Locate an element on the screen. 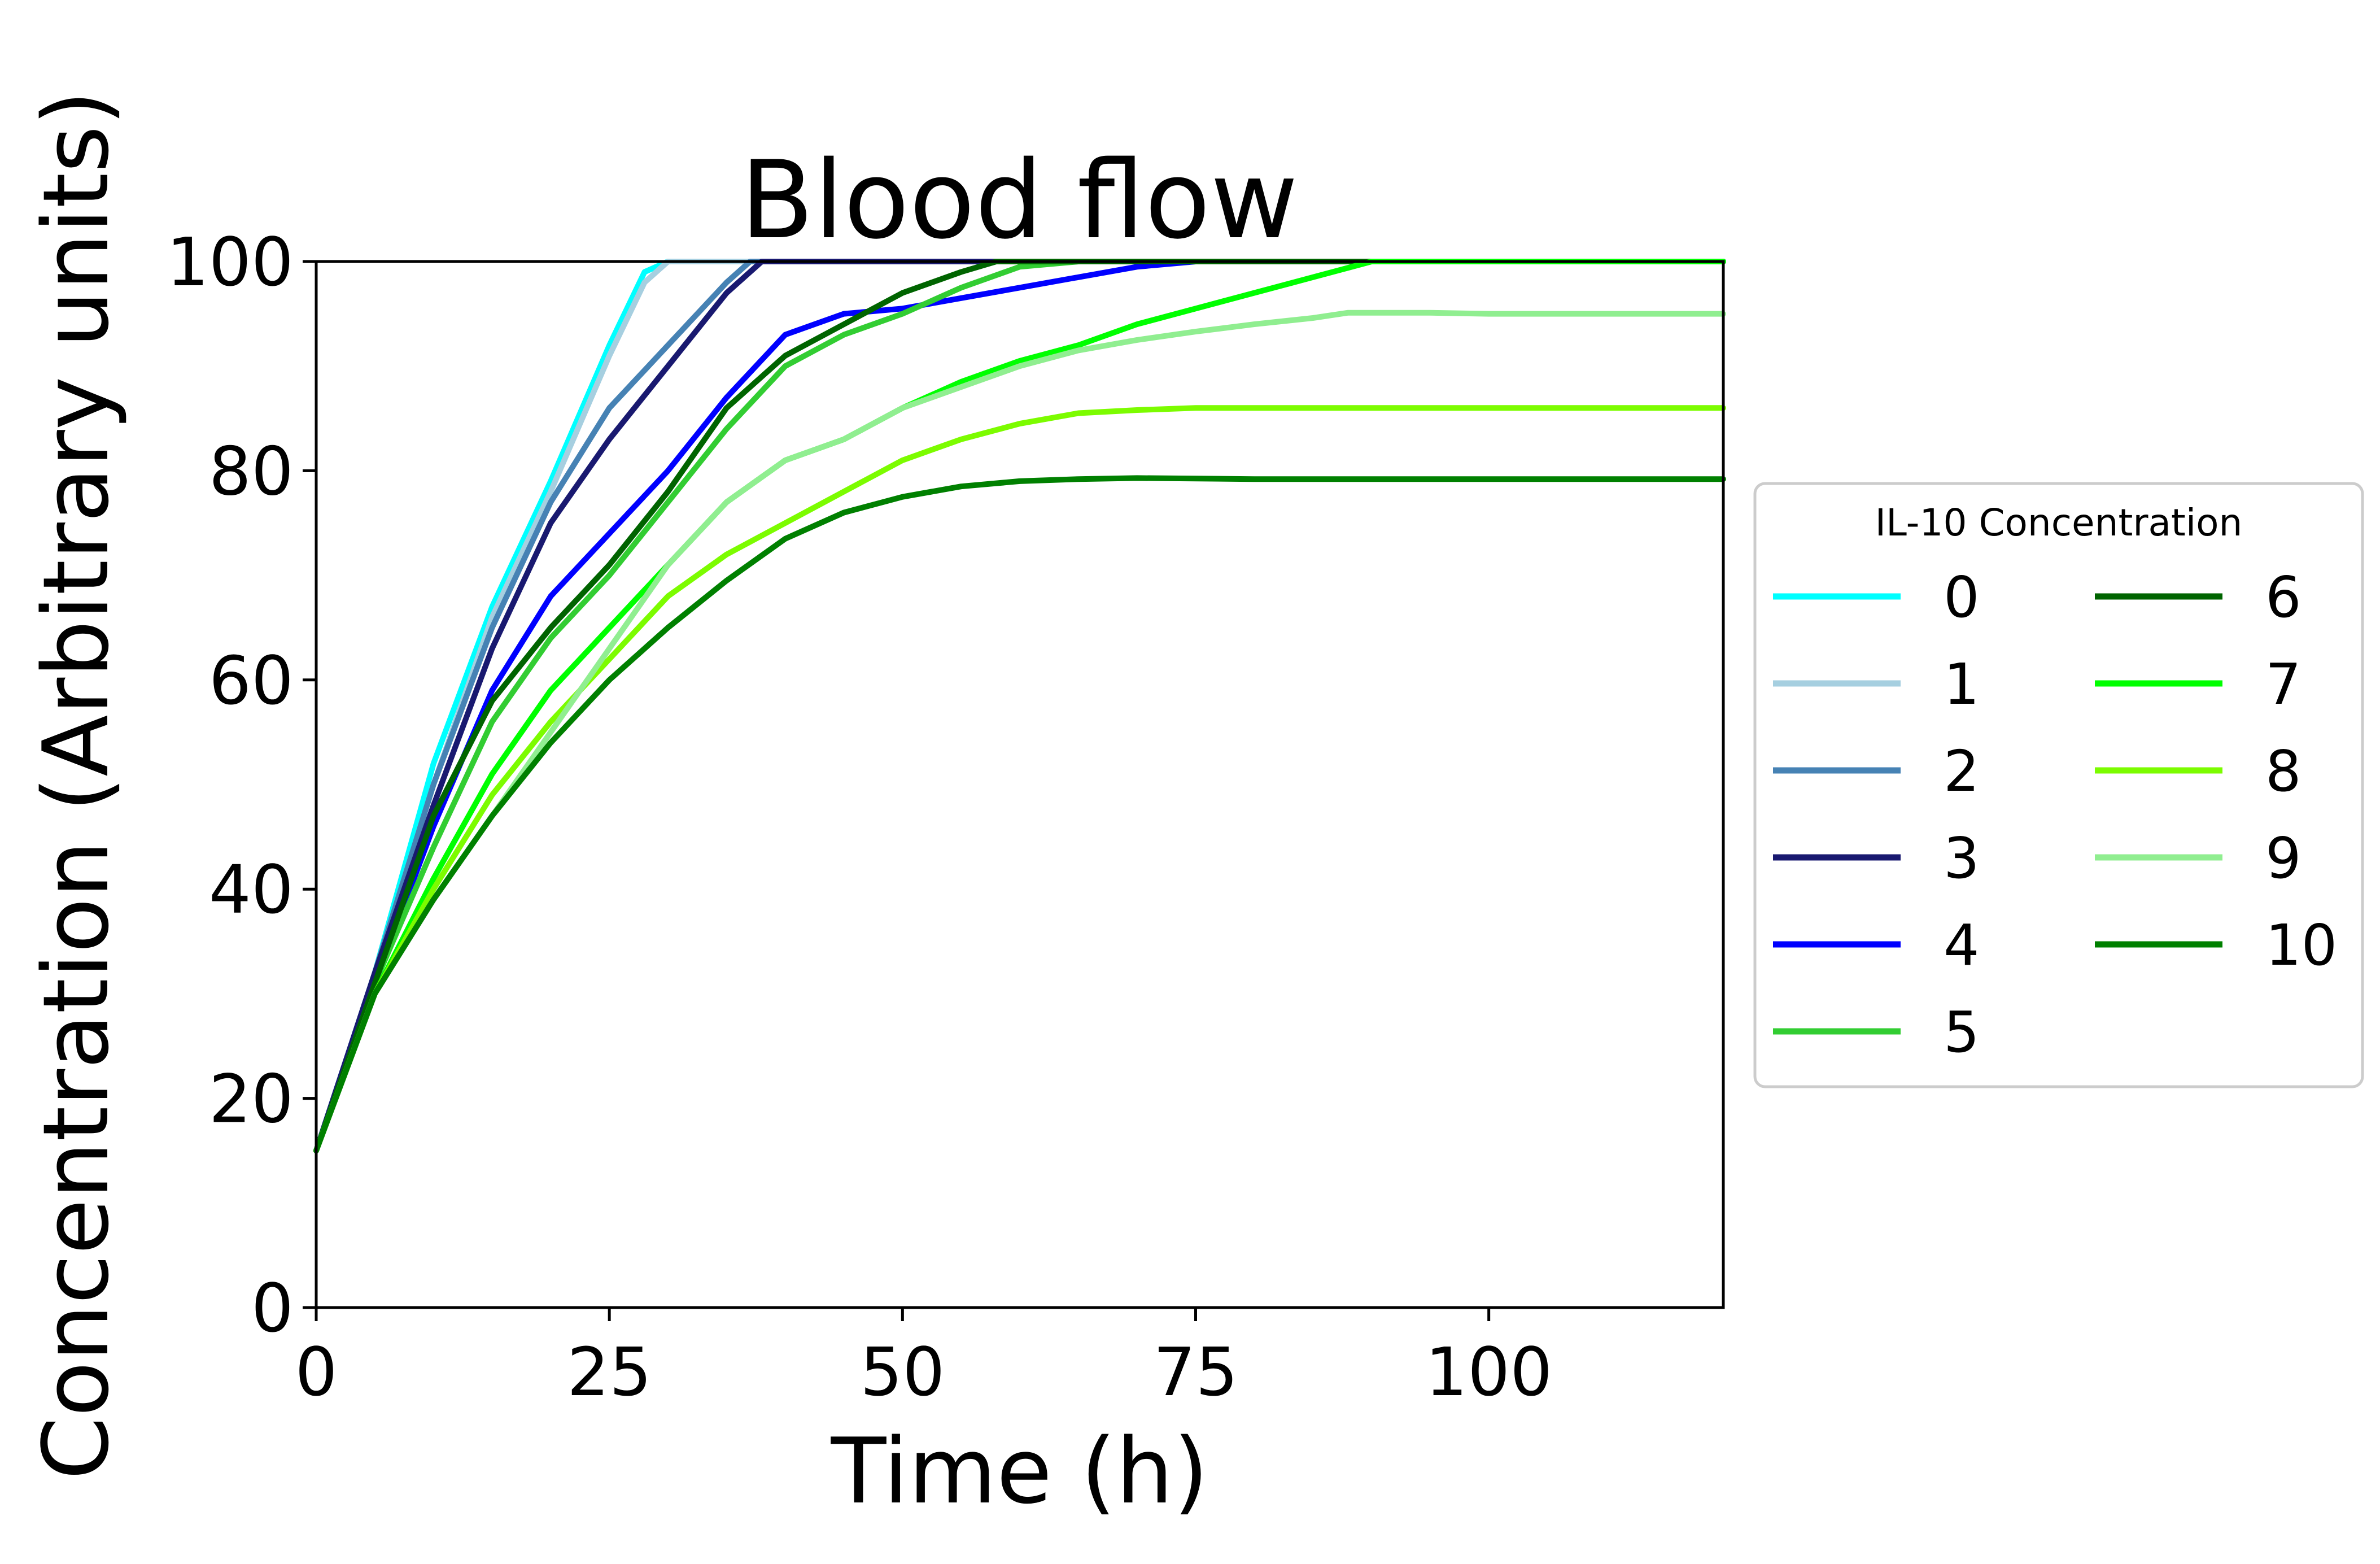  legend: IL-10 Concentration 0 1 2 3 4 5 6 7 8 9 10 is located at coordinates (2058, 785).